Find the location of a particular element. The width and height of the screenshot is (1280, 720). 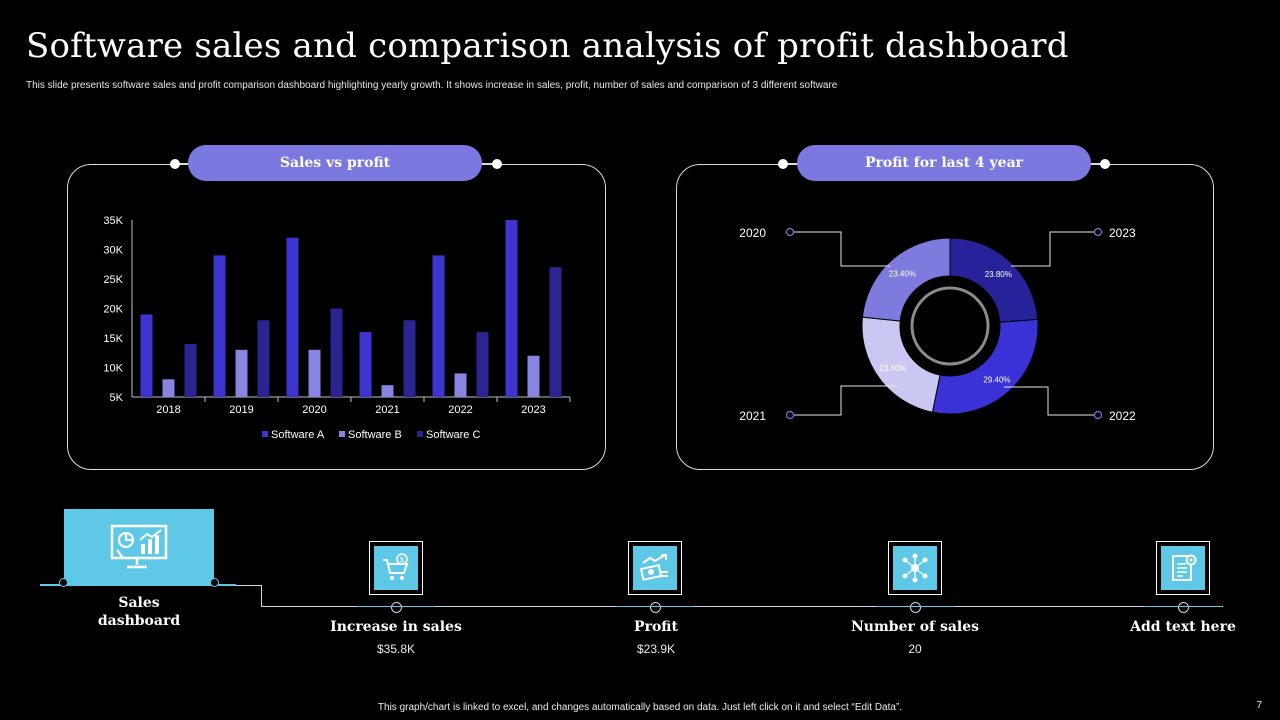

year-label-2022: 2022 is located at coordinates (1122, 416).